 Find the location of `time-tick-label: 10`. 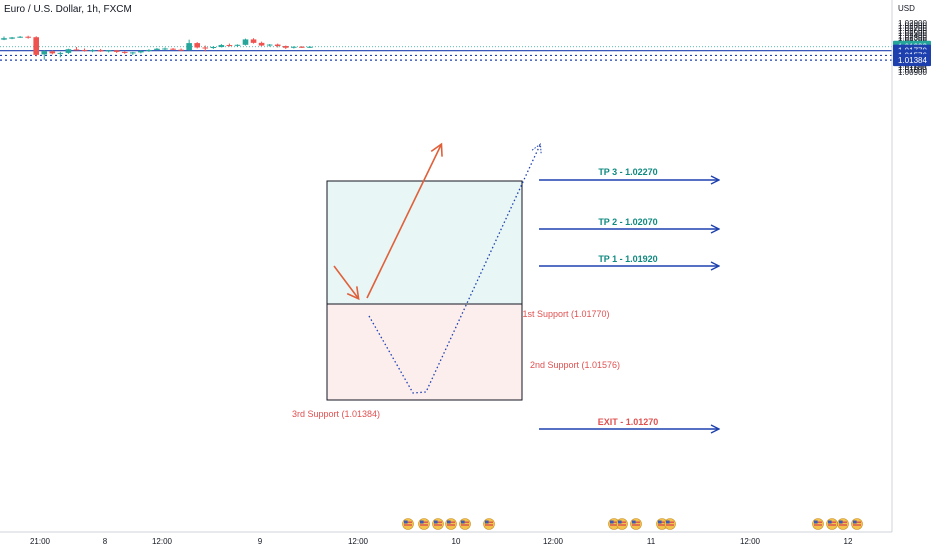

time-tick-label: 10 is located at coordinates (456, 541).